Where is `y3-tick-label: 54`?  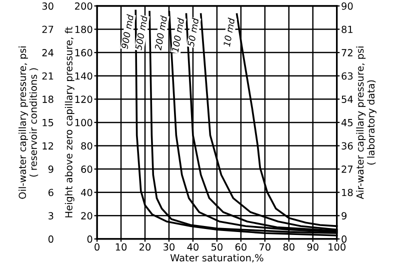
y3-tick-label: 54 is located at coordinates (347, 99).